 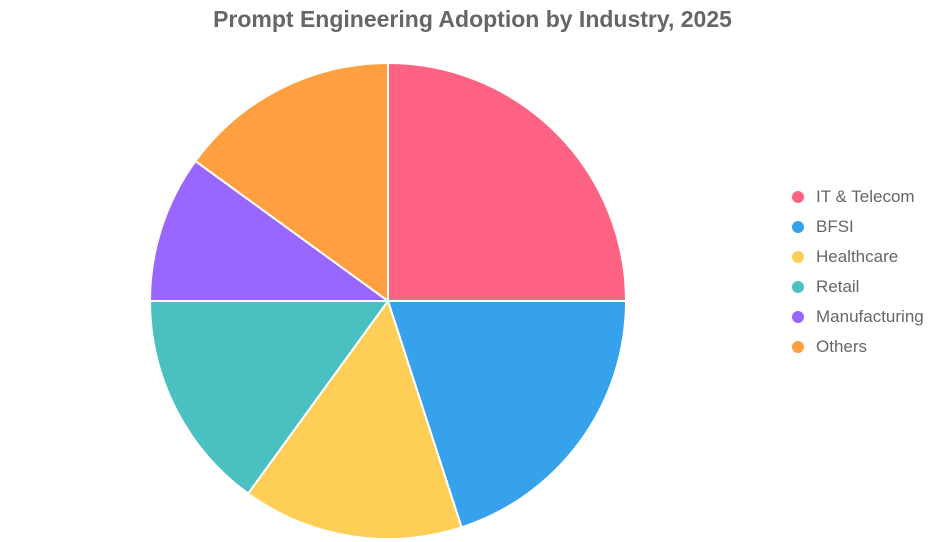 I want to click on legend-item-others: Others, so click(x=858, y=347).